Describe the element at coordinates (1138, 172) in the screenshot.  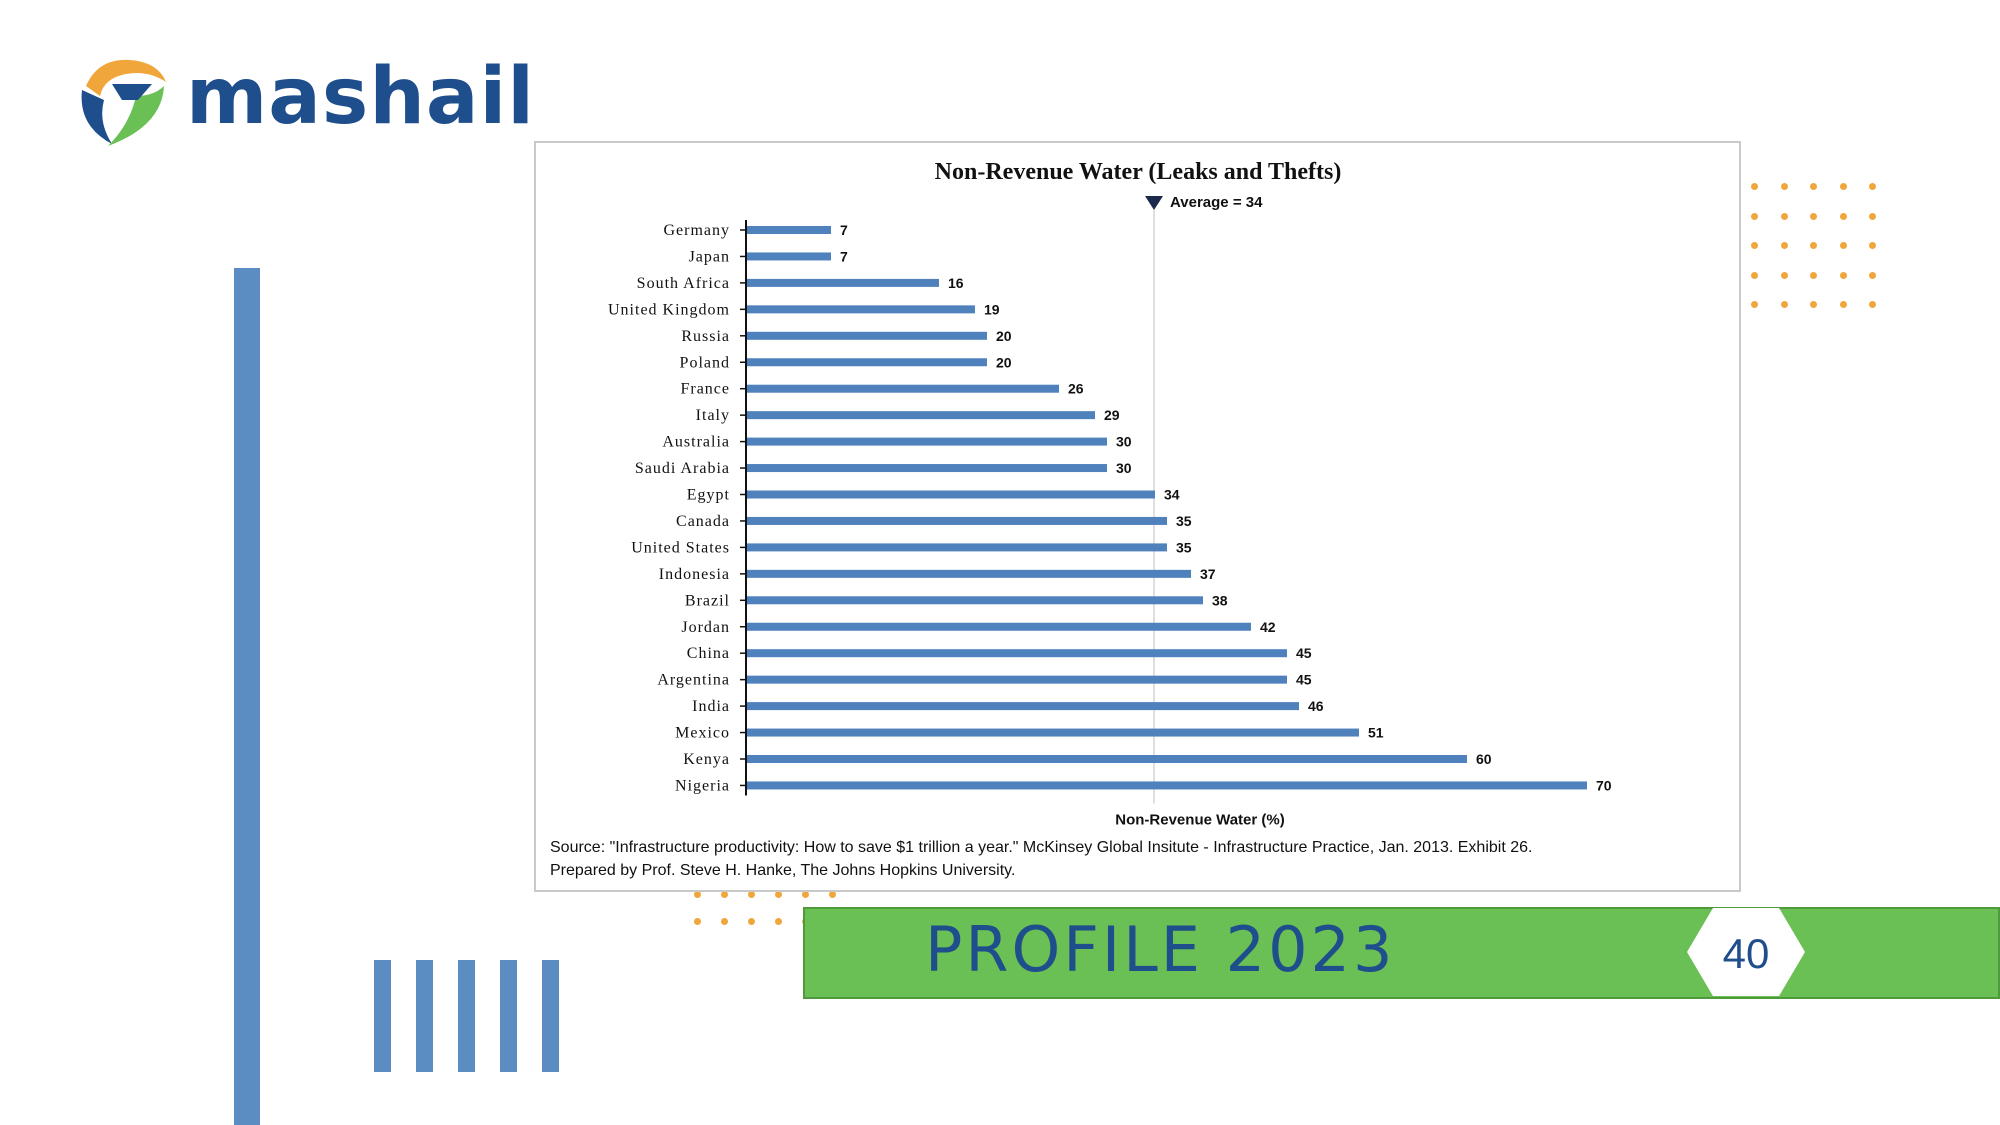
I see `chart-title: Non-Revenue Water (Leaks and Thefts)` at that location.